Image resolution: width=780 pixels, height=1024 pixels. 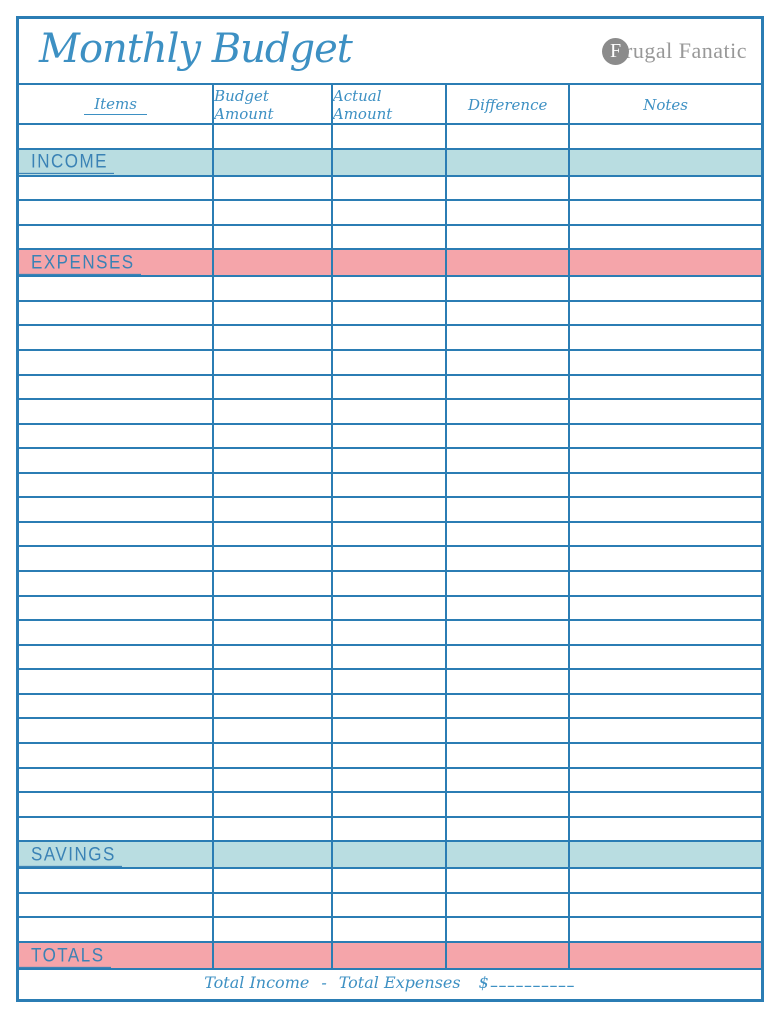 What do you see at coordinates (674, 51) in the screenshot?
I see `frugal-fanatic-logo: F rugal Fanatic` at bounding box center [674, 51].